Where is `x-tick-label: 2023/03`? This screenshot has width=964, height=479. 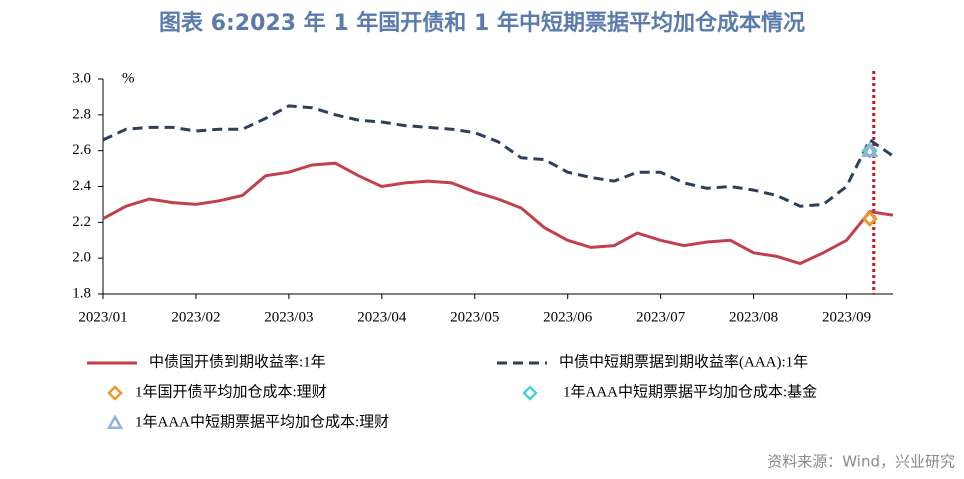 x-tick-label: 2023/03 is located at coordinates (288, 317).